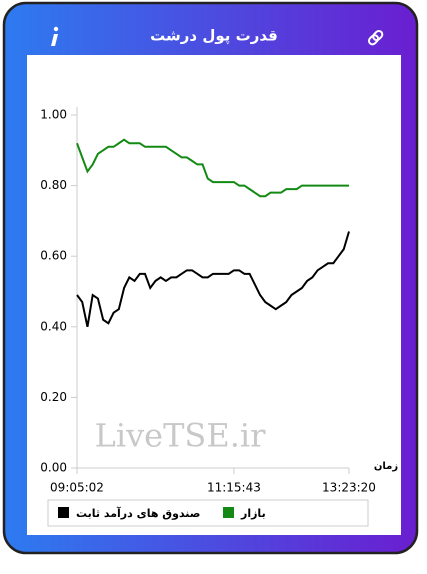 Image resolution: width=427 pixels, height=574 pixels. What do you see at coordinates (53, 468) in the screenshot?
I see `y-tick-label: 0.00` at bounding box center [53, 468].